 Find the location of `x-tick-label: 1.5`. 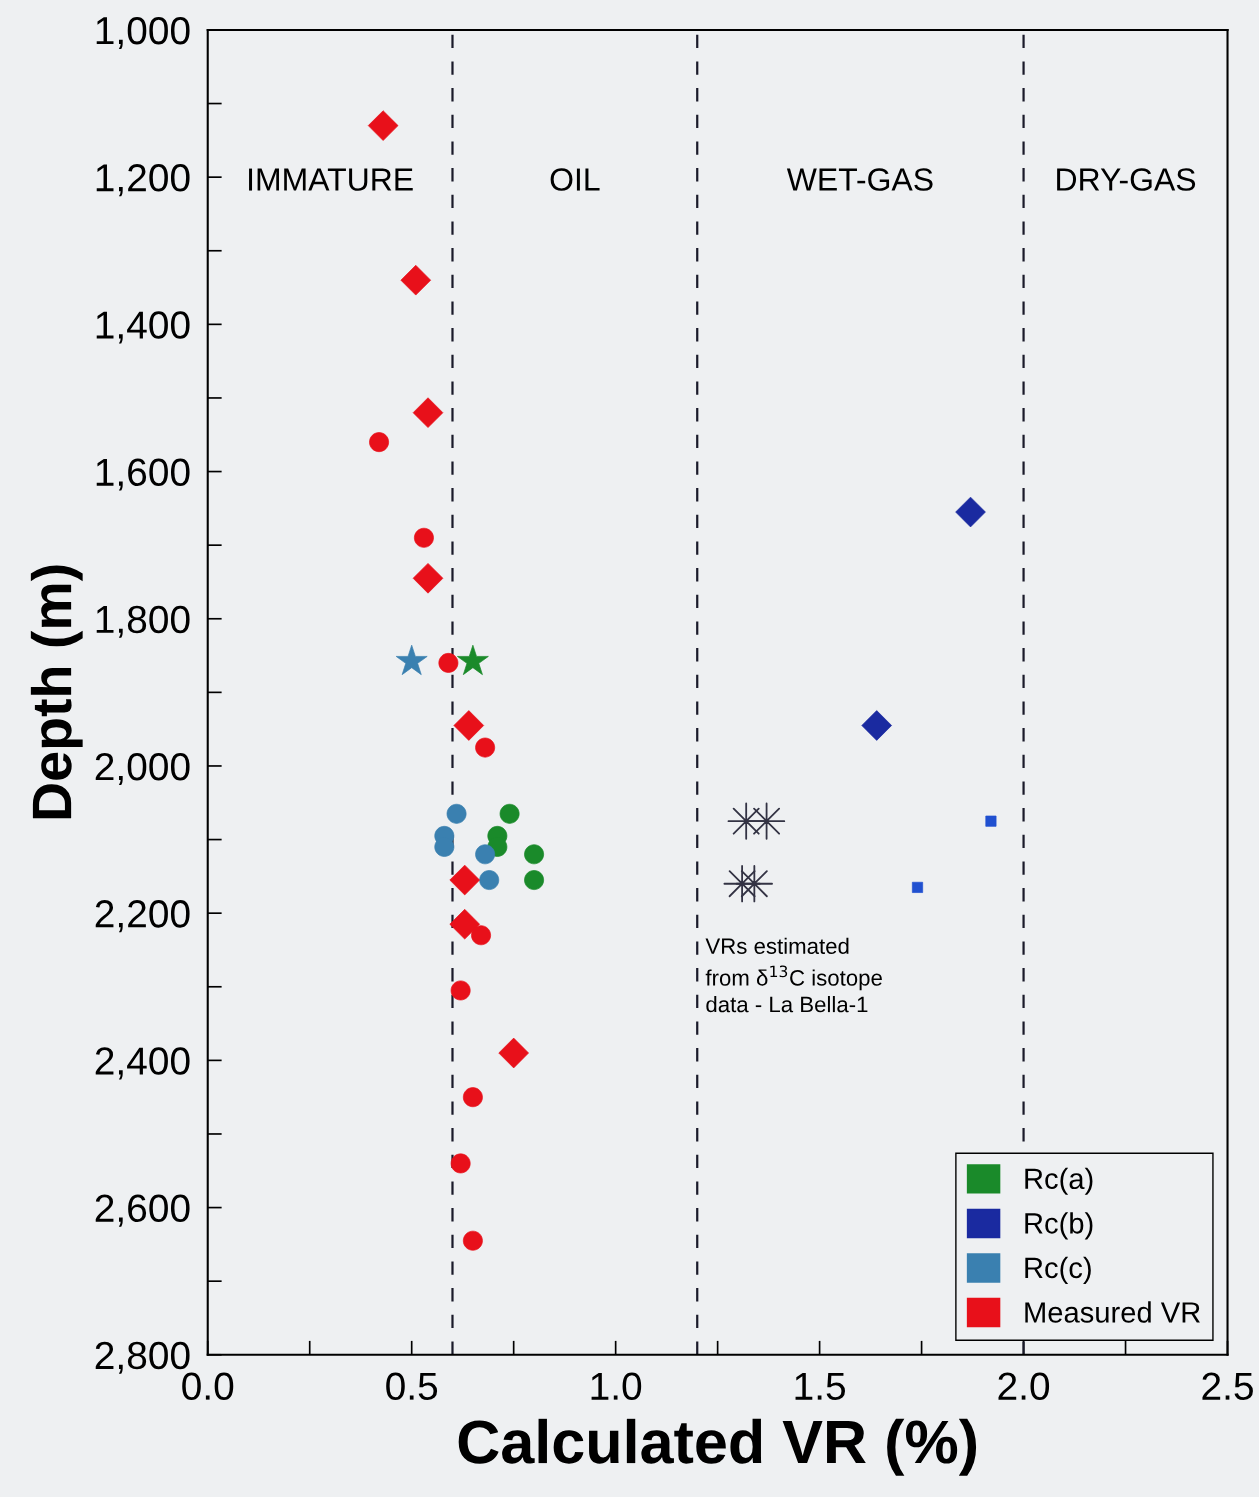

x-tick-label: 1.5 is located at coordinates (820, 1386).